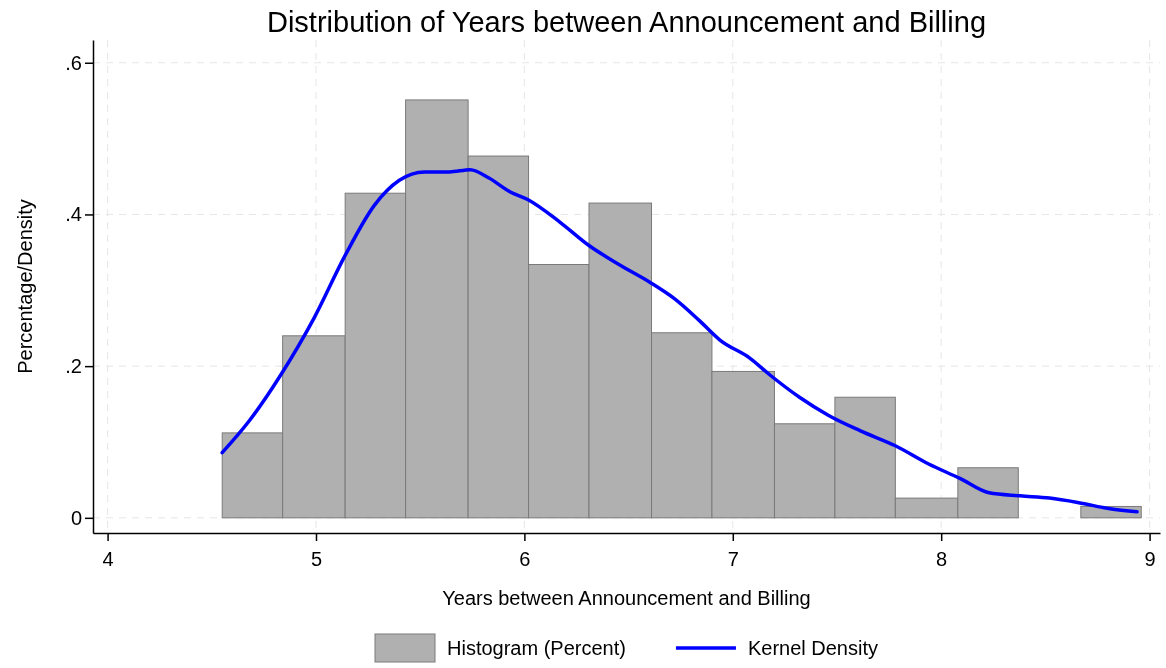 This screenshot has width=1166, height=668. Describe the element at coordinates (942, 559) in the screenshot. I see `x-tick-label: 8` at that location.